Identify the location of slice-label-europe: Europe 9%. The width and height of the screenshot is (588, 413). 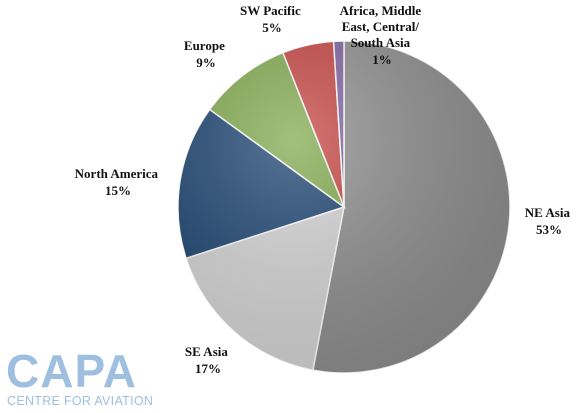
(206, 54).